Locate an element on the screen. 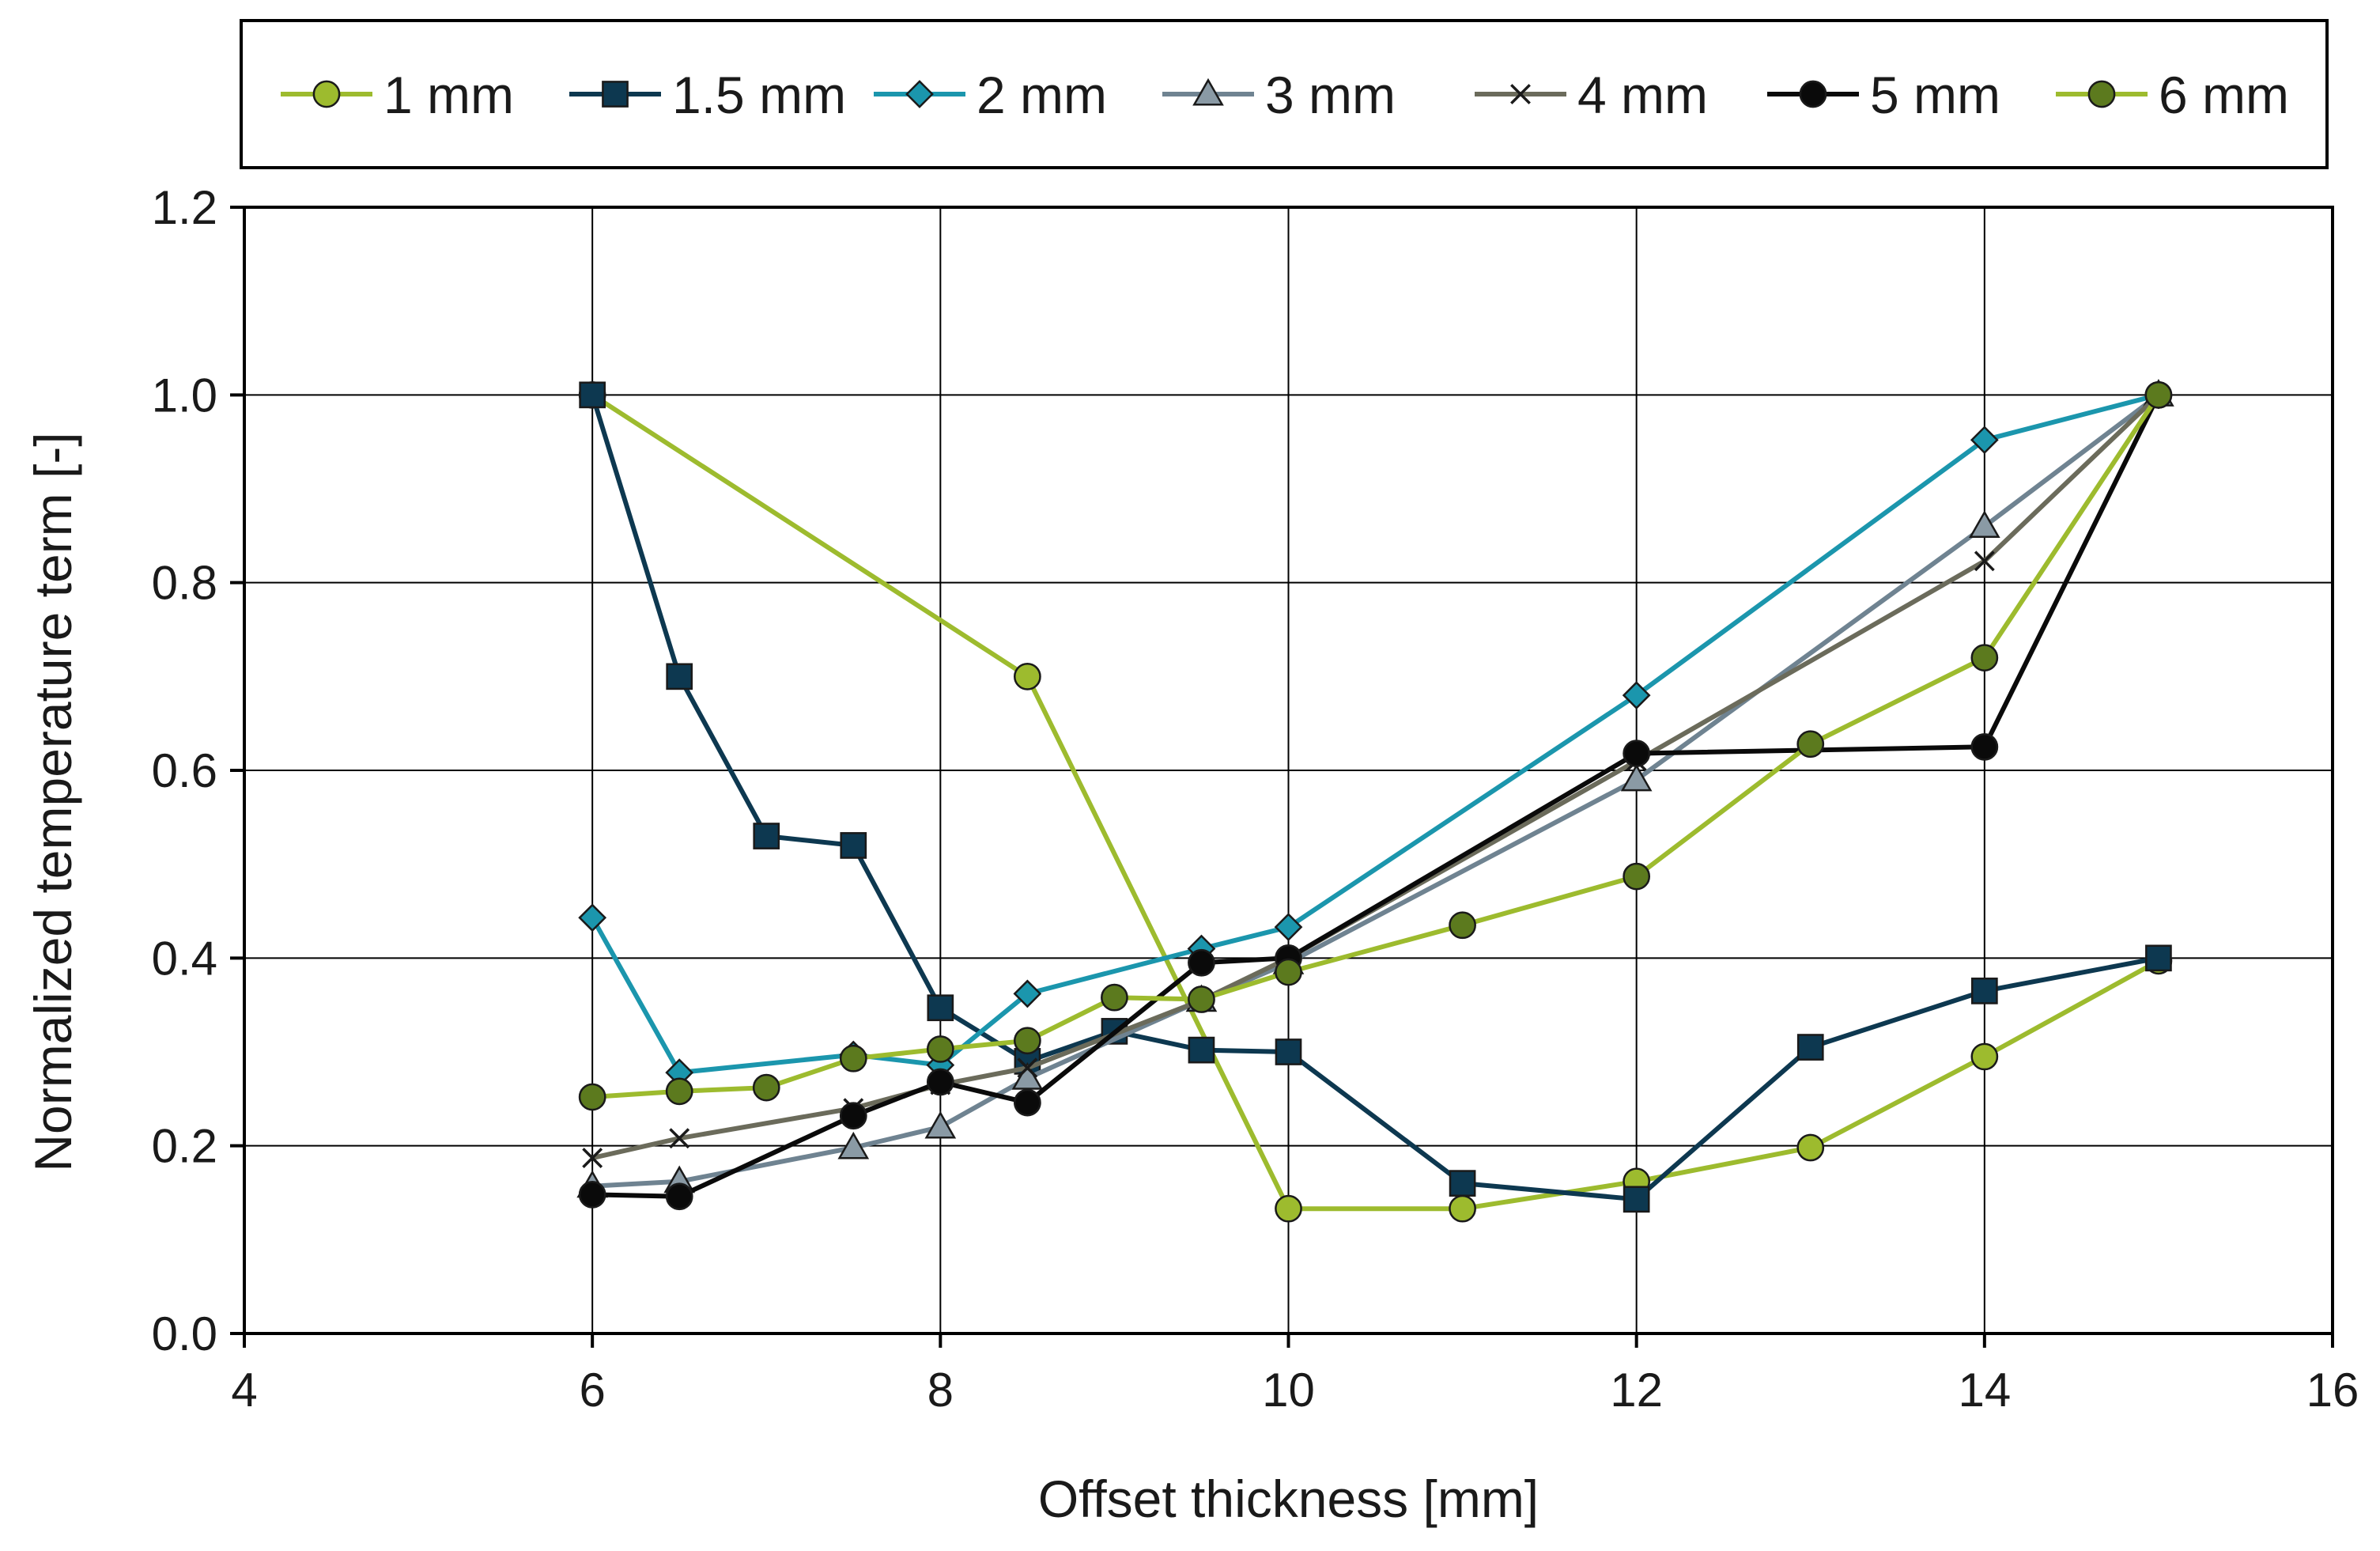 Image resolution: width=2380 pixels, height=1551 pixels. legend-label: 2 mm is located at coordinates (1042, 95).